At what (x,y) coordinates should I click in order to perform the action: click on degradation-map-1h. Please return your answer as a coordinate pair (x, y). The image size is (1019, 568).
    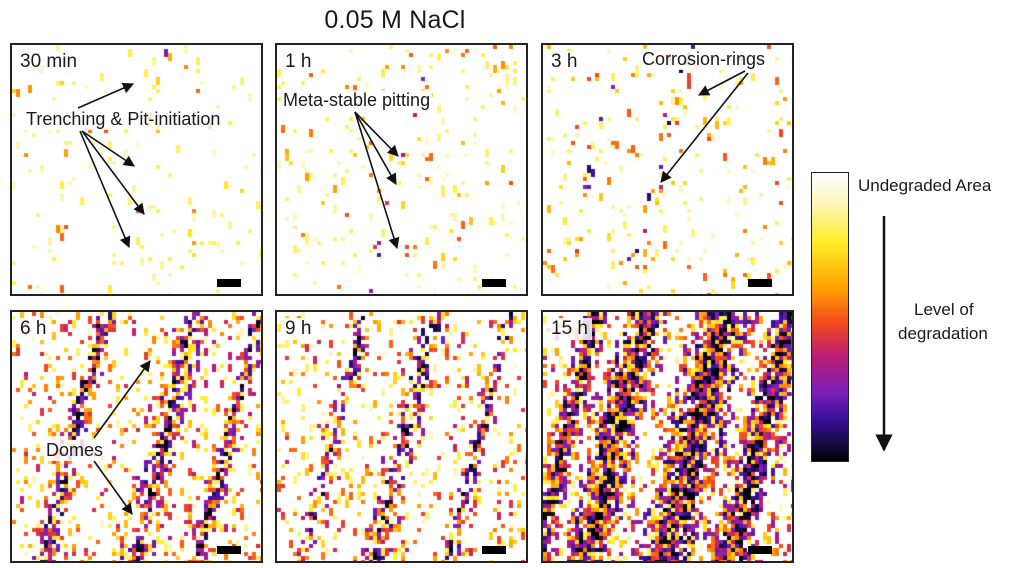
    Looking at the image, I should click on (401, 169).